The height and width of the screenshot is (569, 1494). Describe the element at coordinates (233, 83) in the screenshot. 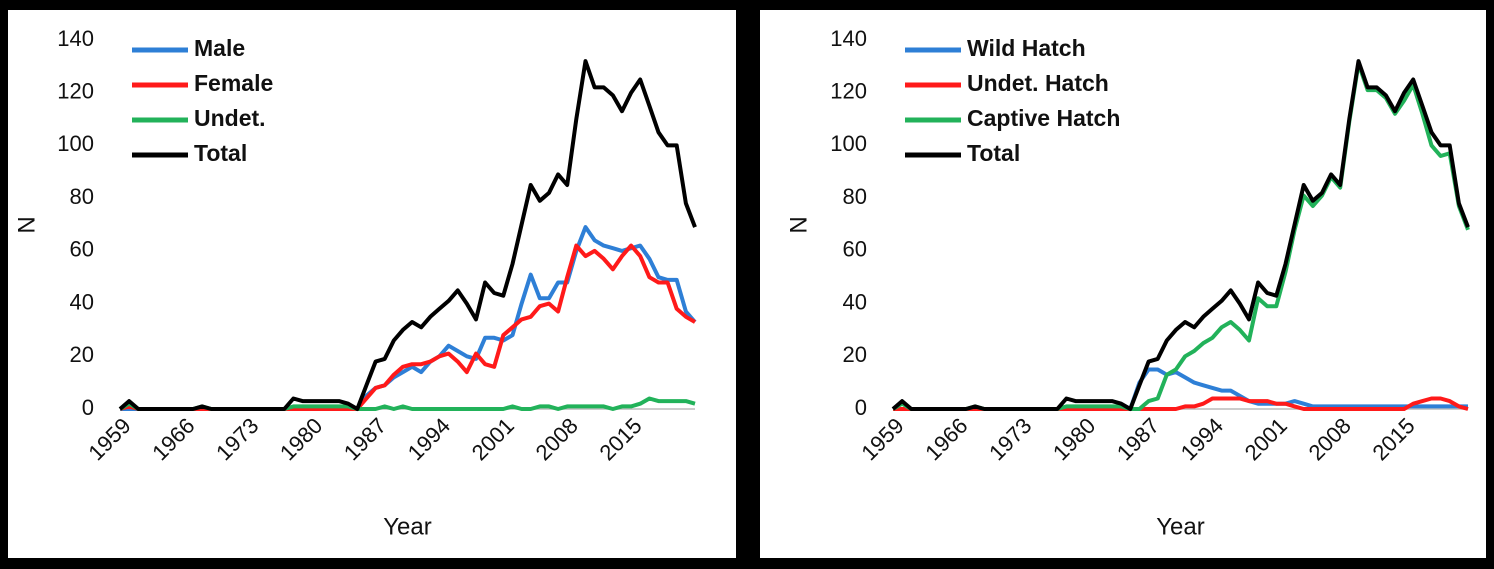

I see `legend-label: Female` at that location.